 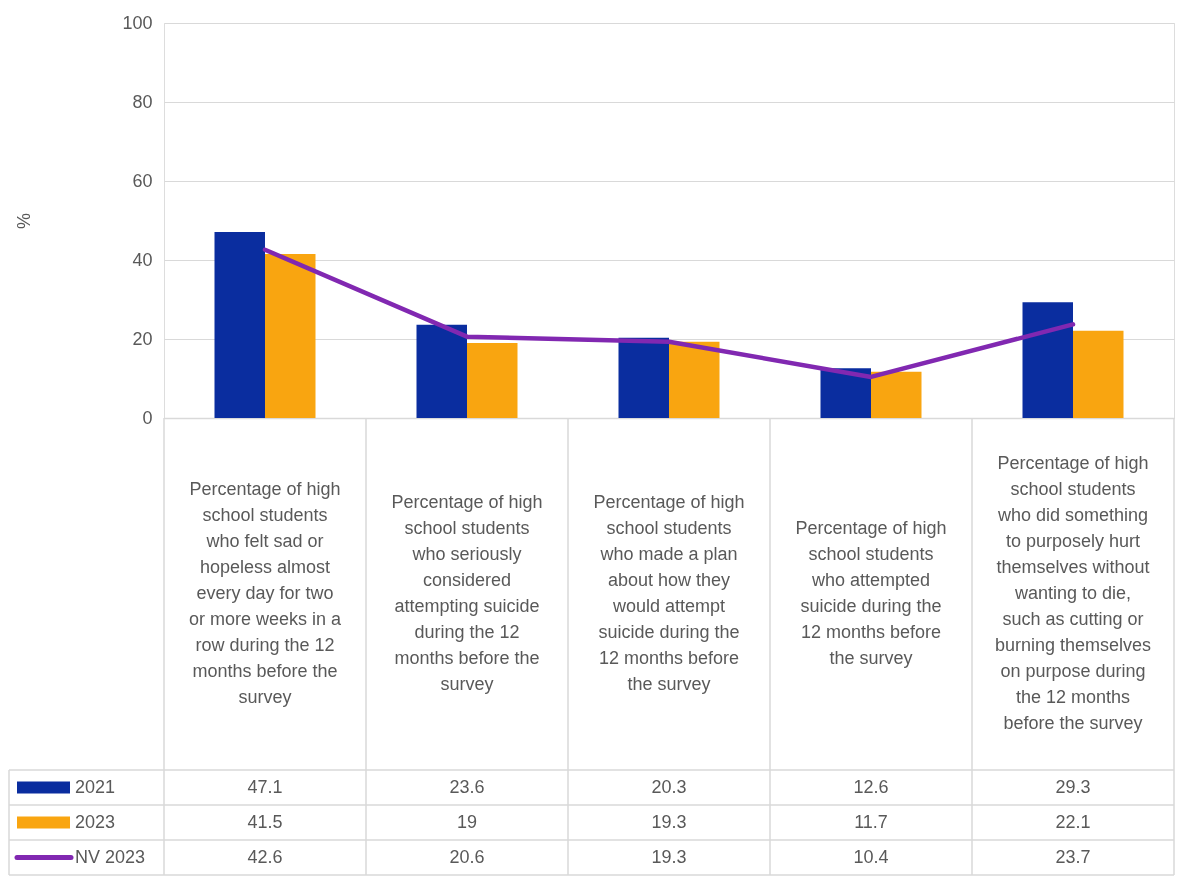 What do you see at coordinates (142, 259) in the screenshot?
I see `y-tick-label: 40` at bounding box center [142, 259].